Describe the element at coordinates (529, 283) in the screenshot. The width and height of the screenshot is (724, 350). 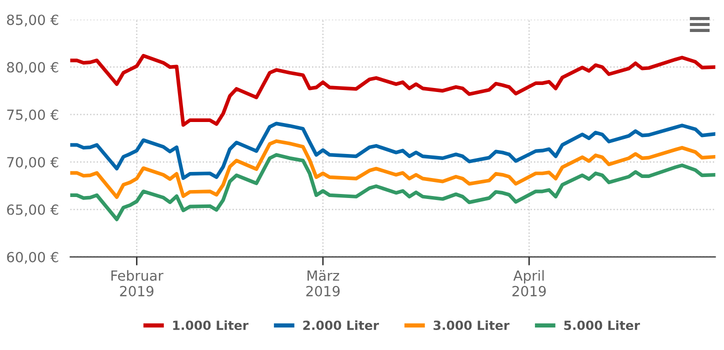
I see `x-tick-label: April 2019` at that location.